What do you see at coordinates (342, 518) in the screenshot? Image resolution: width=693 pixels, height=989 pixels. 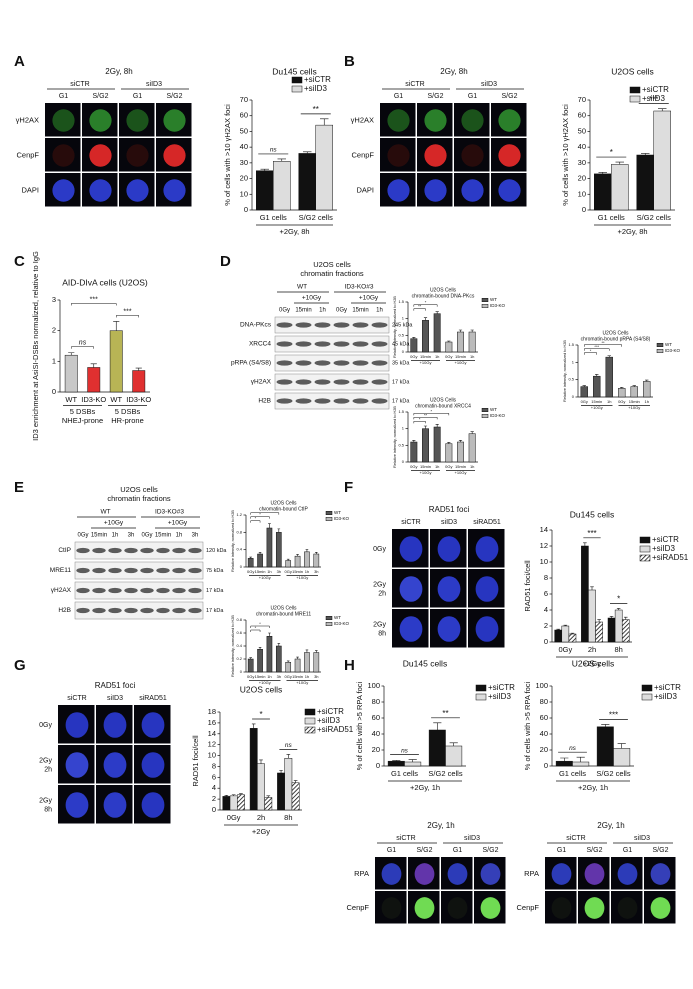 I see `legend-label: ID3-KO` at bounding box center [342, 518].